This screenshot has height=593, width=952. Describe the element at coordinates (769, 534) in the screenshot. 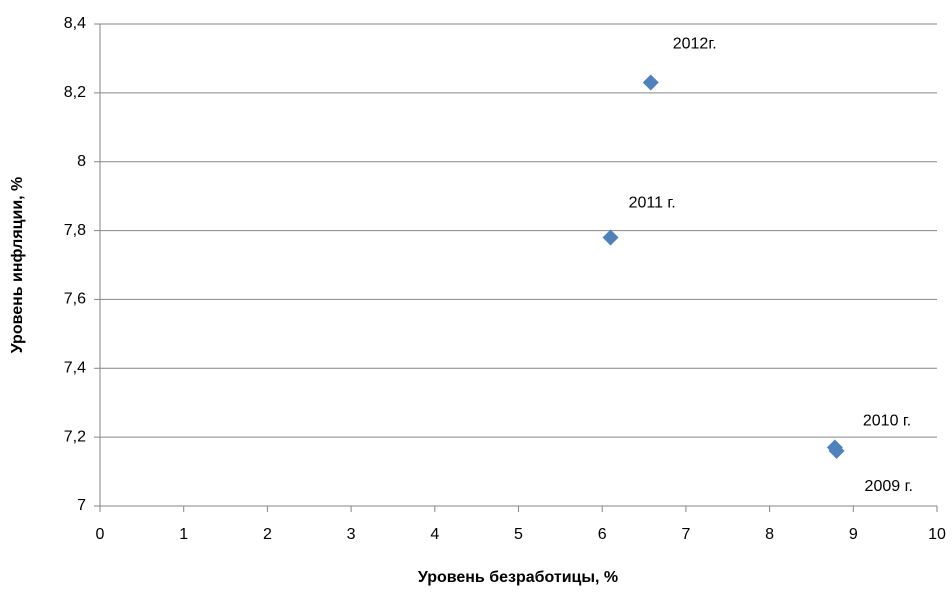

I see `x-tick-label: 8` at that location.